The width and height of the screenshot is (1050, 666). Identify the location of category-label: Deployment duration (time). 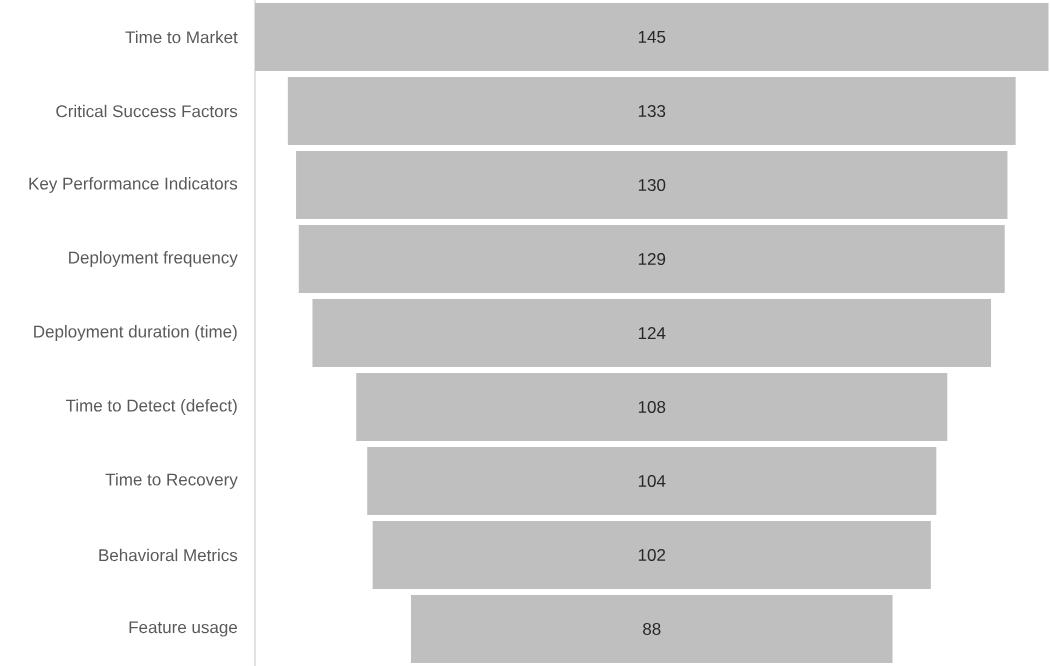
(135, 333).